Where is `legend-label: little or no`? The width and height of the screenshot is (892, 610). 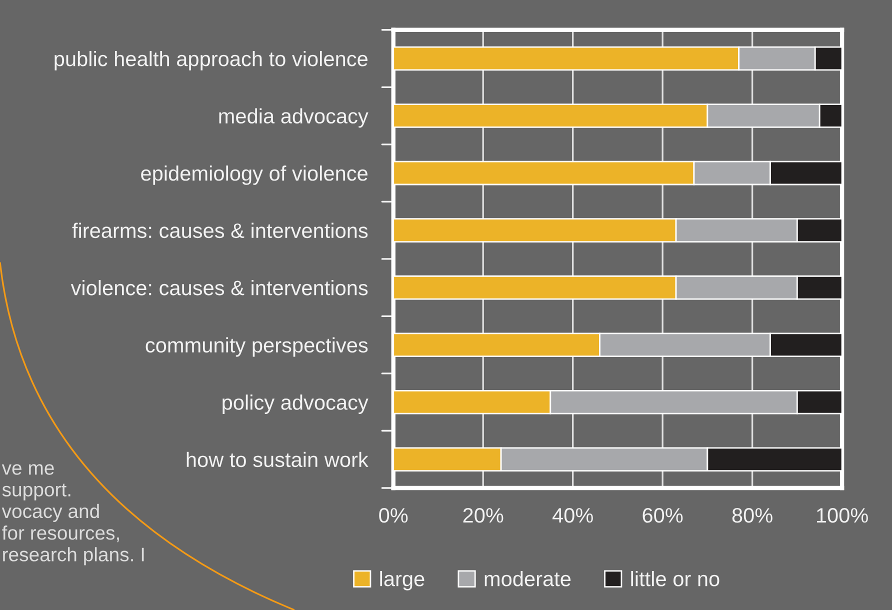 legend-label: little or no is located at coordinates (675, 578).